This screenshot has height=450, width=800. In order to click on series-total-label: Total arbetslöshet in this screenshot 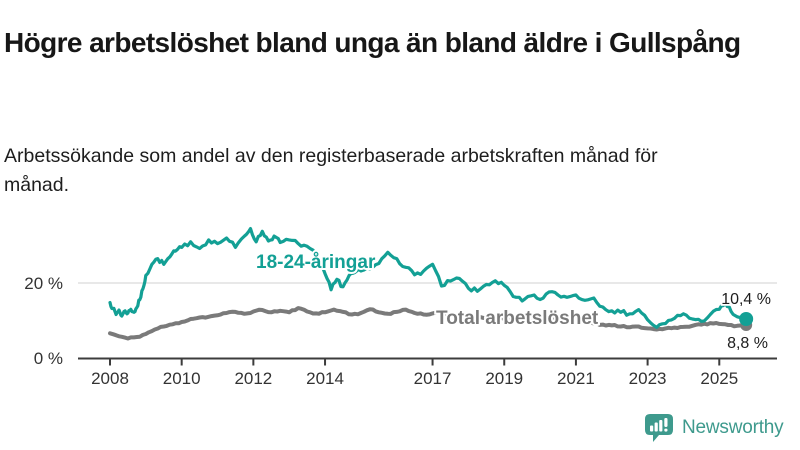, I will do `click(517, 318)`.